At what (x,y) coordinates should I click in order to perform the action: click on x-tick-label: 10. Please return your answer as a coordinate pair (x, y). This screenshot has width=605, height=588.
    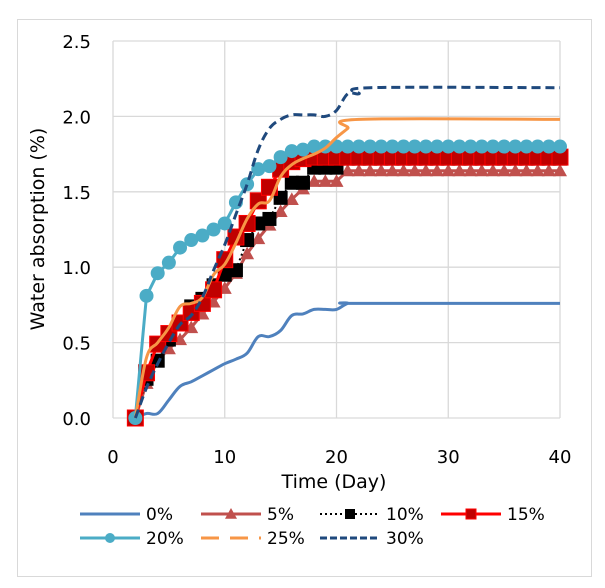
    Looking at the image, I should click on (224, 457).